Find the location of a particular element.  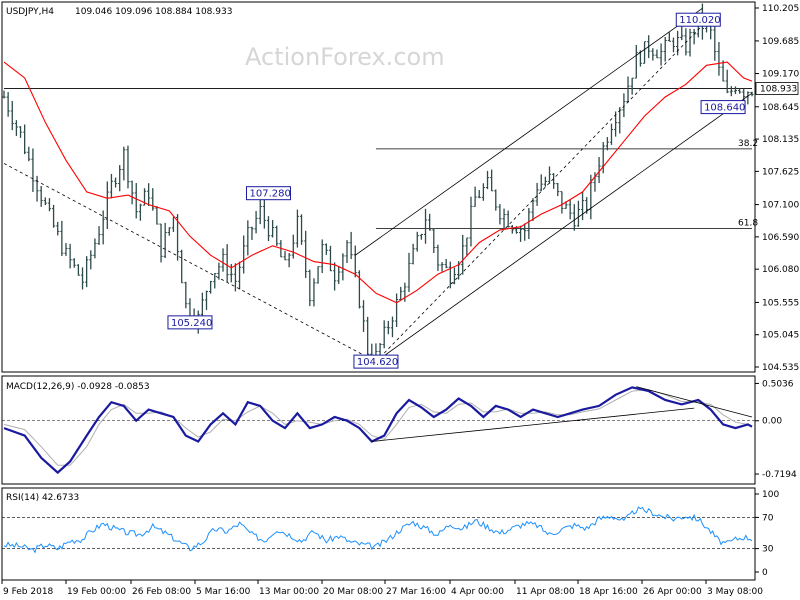

price-tick-label: 109.685 is located at coordinates (780, 42).